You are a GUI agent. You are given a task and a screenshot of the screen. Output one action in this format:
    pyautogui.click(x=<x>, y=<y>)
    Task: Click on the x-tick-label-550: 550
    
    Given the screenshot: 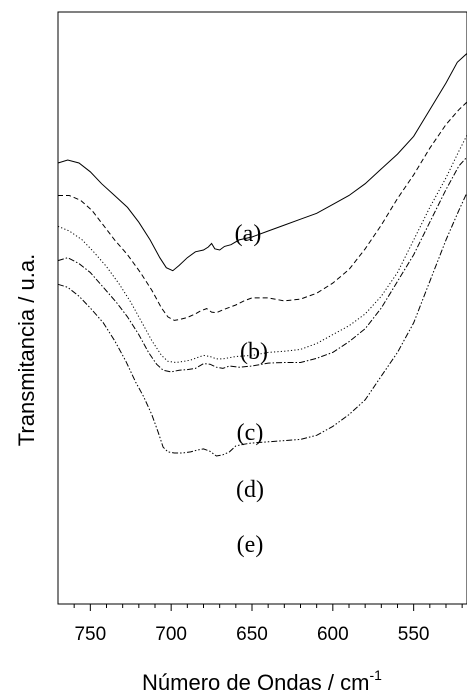 What is the action you would take?
    pyautogui.click(x=414, y=634)
    